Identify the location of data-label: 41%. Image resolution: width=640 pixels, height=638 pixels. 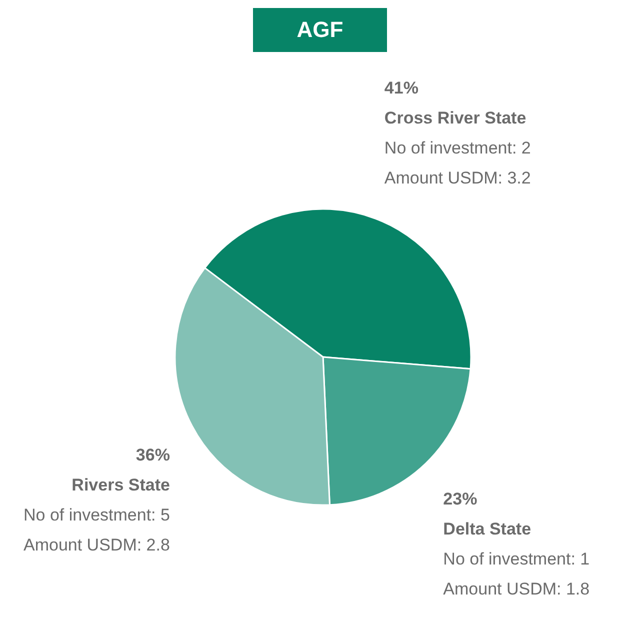
(401, 88).